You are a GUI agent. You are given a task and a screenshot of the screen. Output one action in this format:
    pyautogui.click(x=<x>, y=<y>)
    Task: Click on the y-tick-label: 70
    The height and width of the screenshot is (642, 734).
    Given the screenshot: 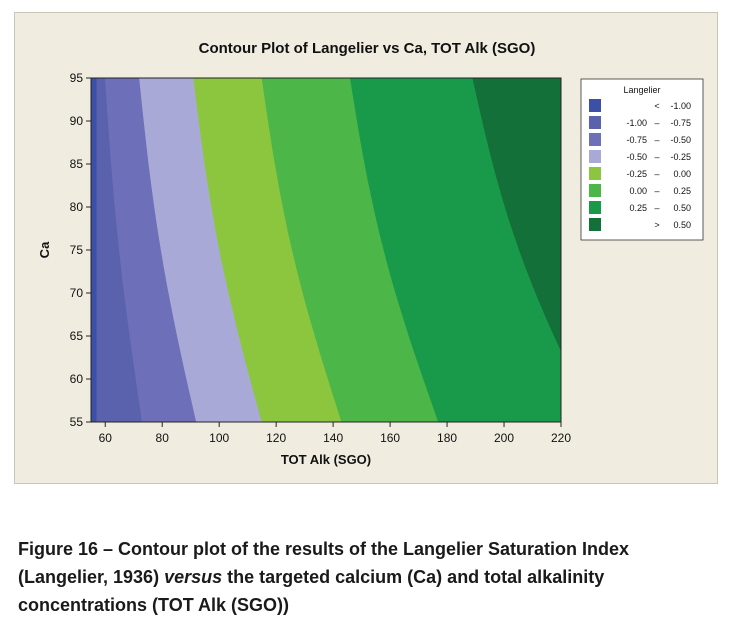 What is the action you would take?
    pyautogui.click(x=77, y=293)
    